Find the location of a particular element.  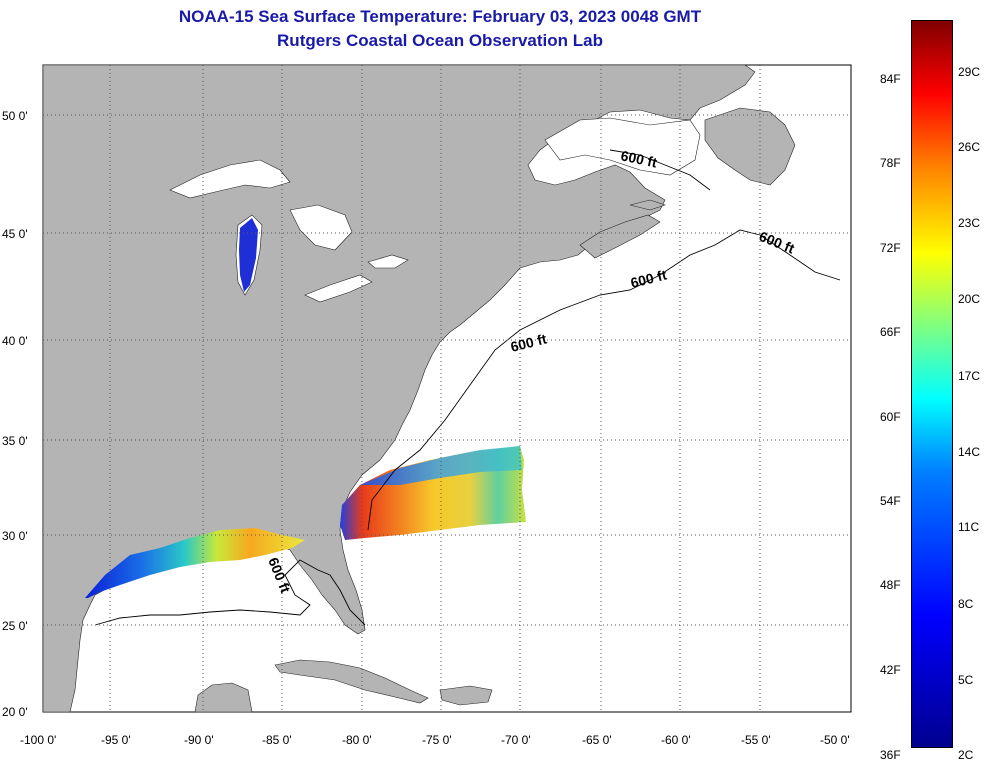

lake-erie is located at coordinates (338, 288).